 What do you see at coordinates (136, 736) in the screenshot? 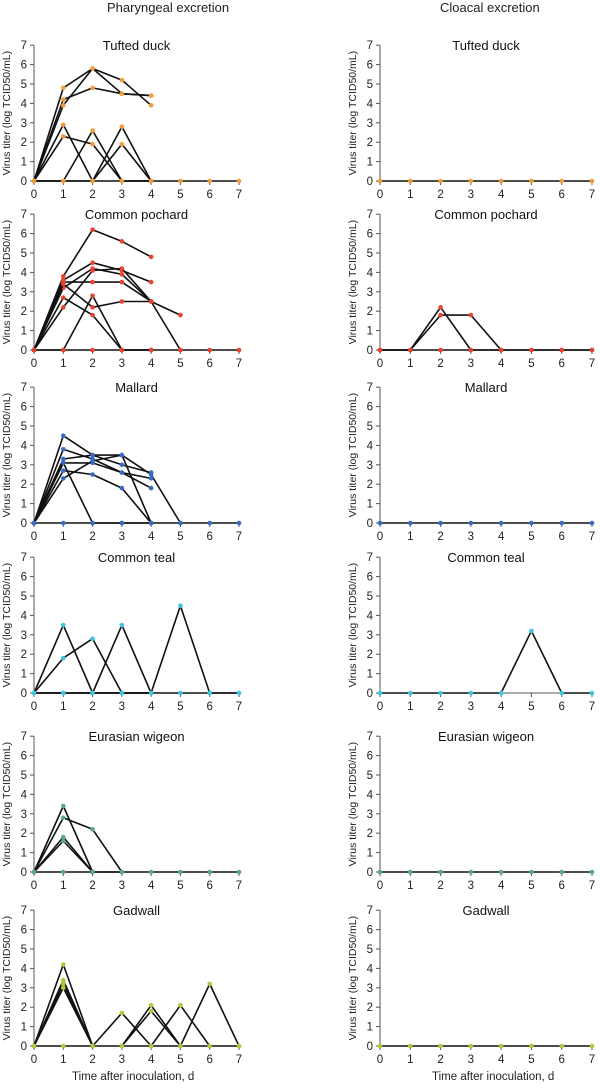
I see `panel-title: Eurasian wigeon` at bounding box center [136, 736].